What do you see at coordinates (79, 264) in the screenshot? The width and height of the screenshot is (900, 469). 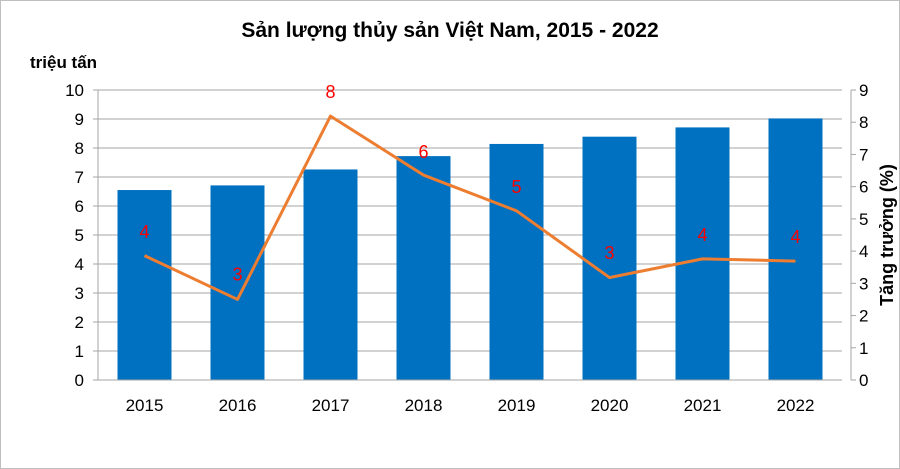 I see `y-left-tick-label: 4` at bounding box center [79, 264].